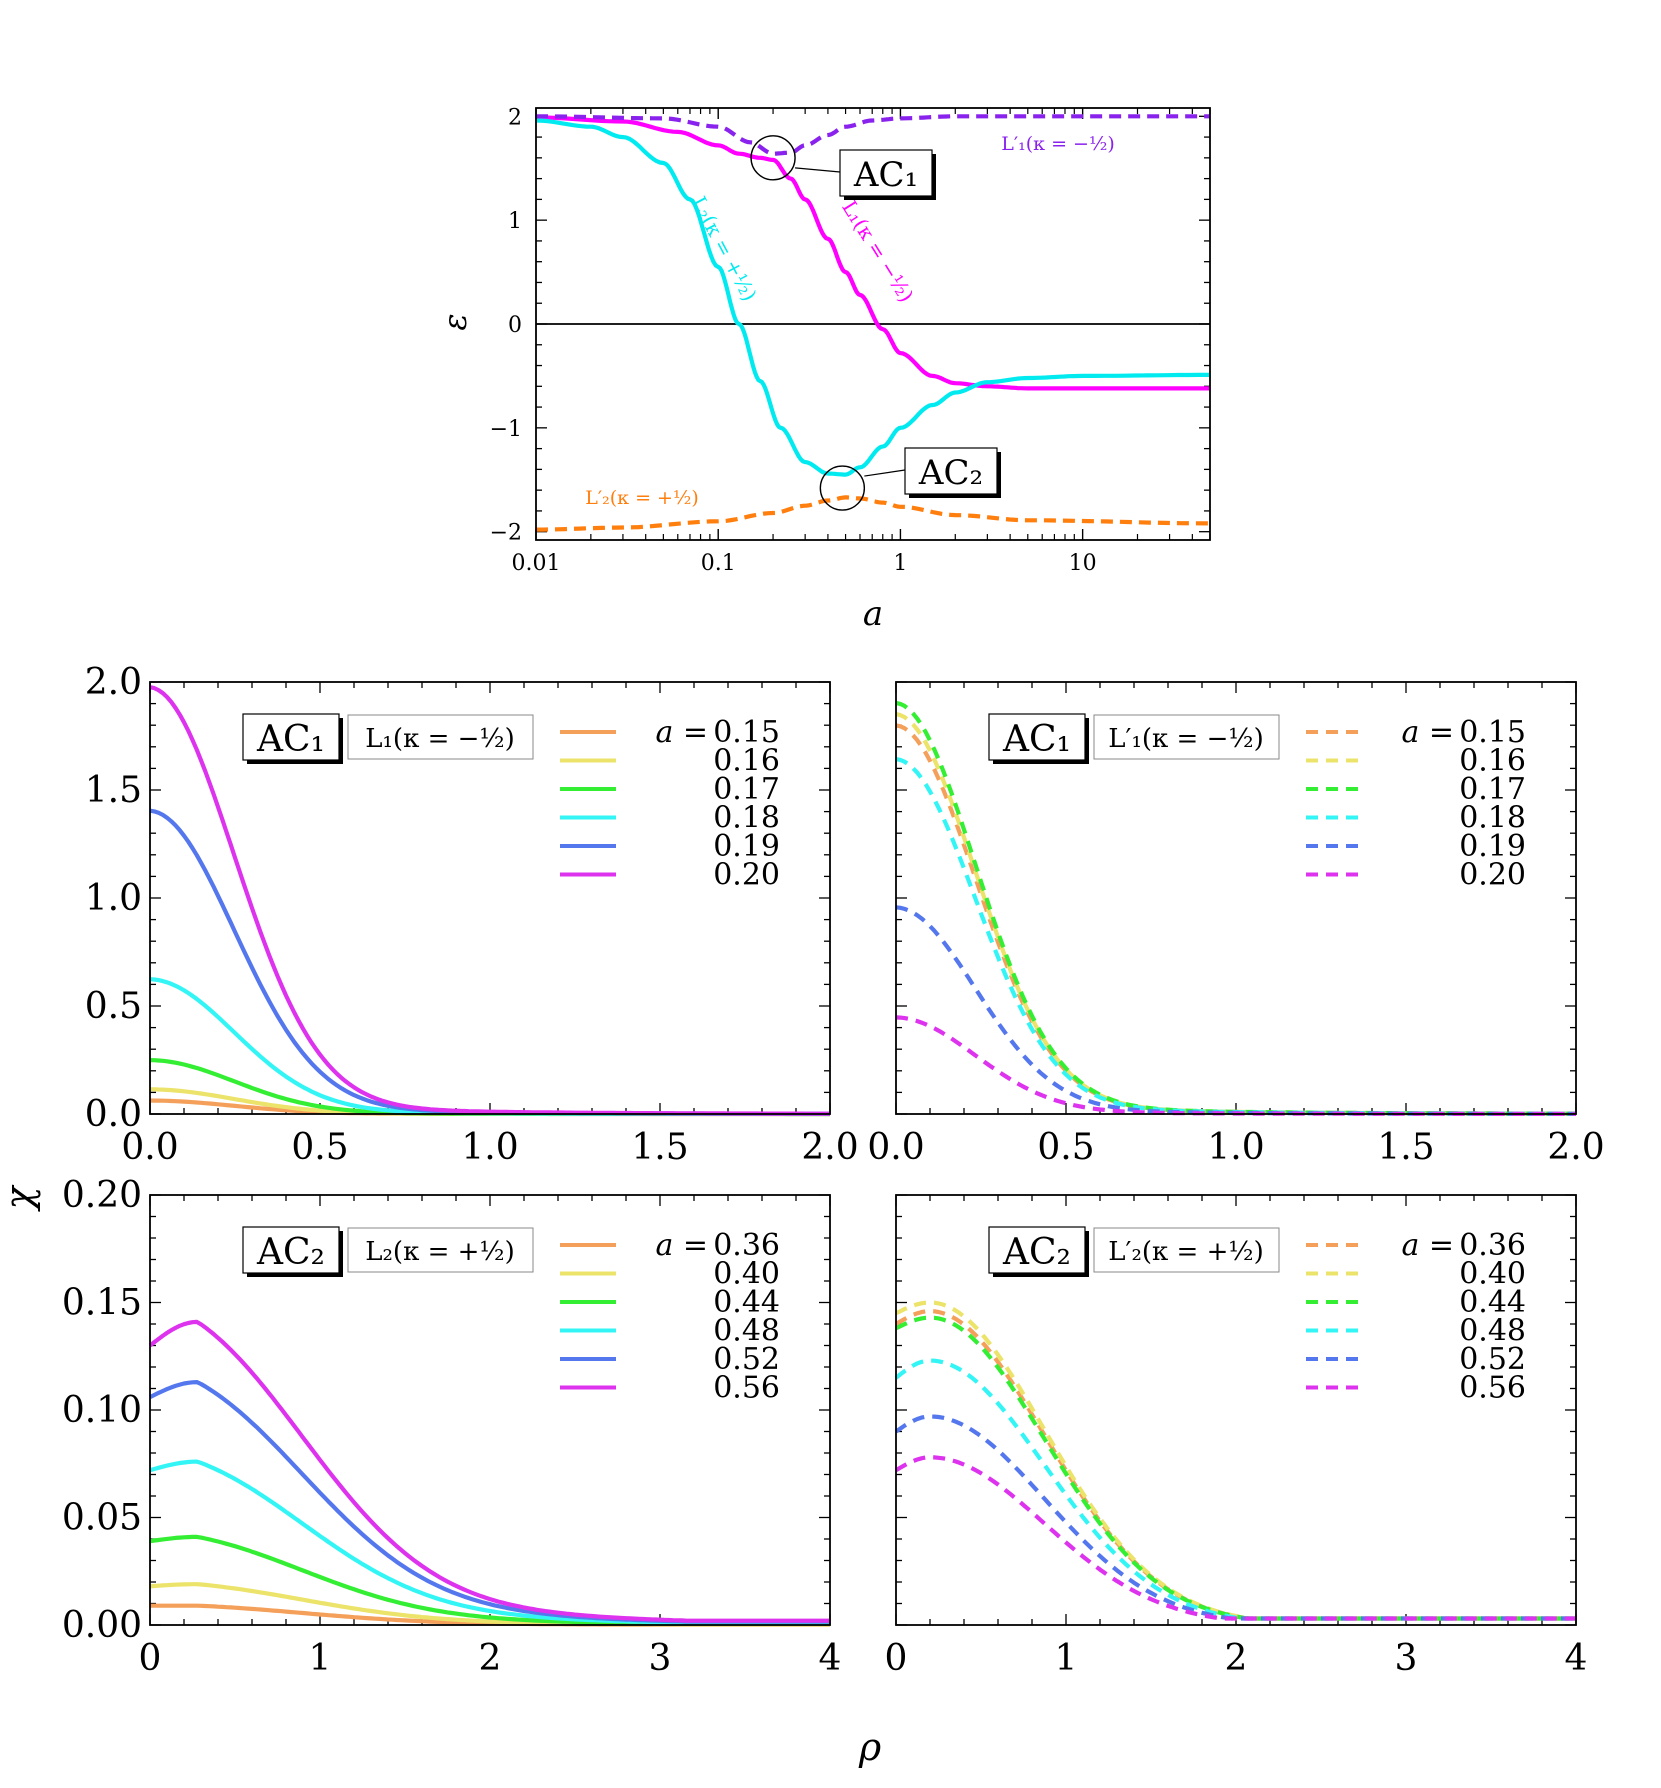 This screenshot has height=1788, width=1661. I want to click on y-tick-label: 0.10, so click(102, 1410).